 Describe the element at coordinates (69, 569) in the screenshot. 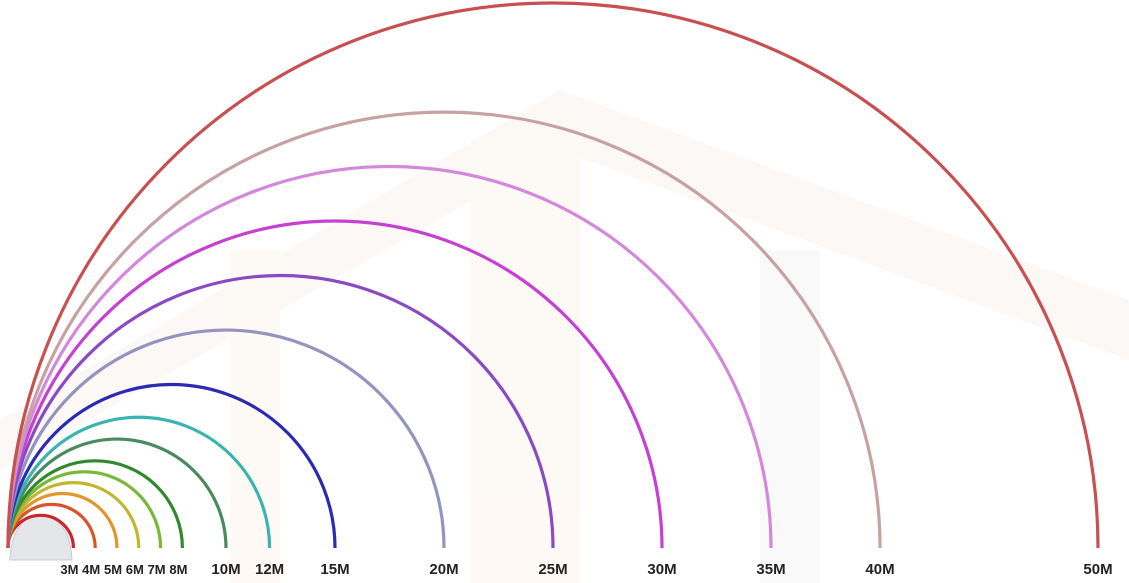

I see `range-label: 3M` at that location.